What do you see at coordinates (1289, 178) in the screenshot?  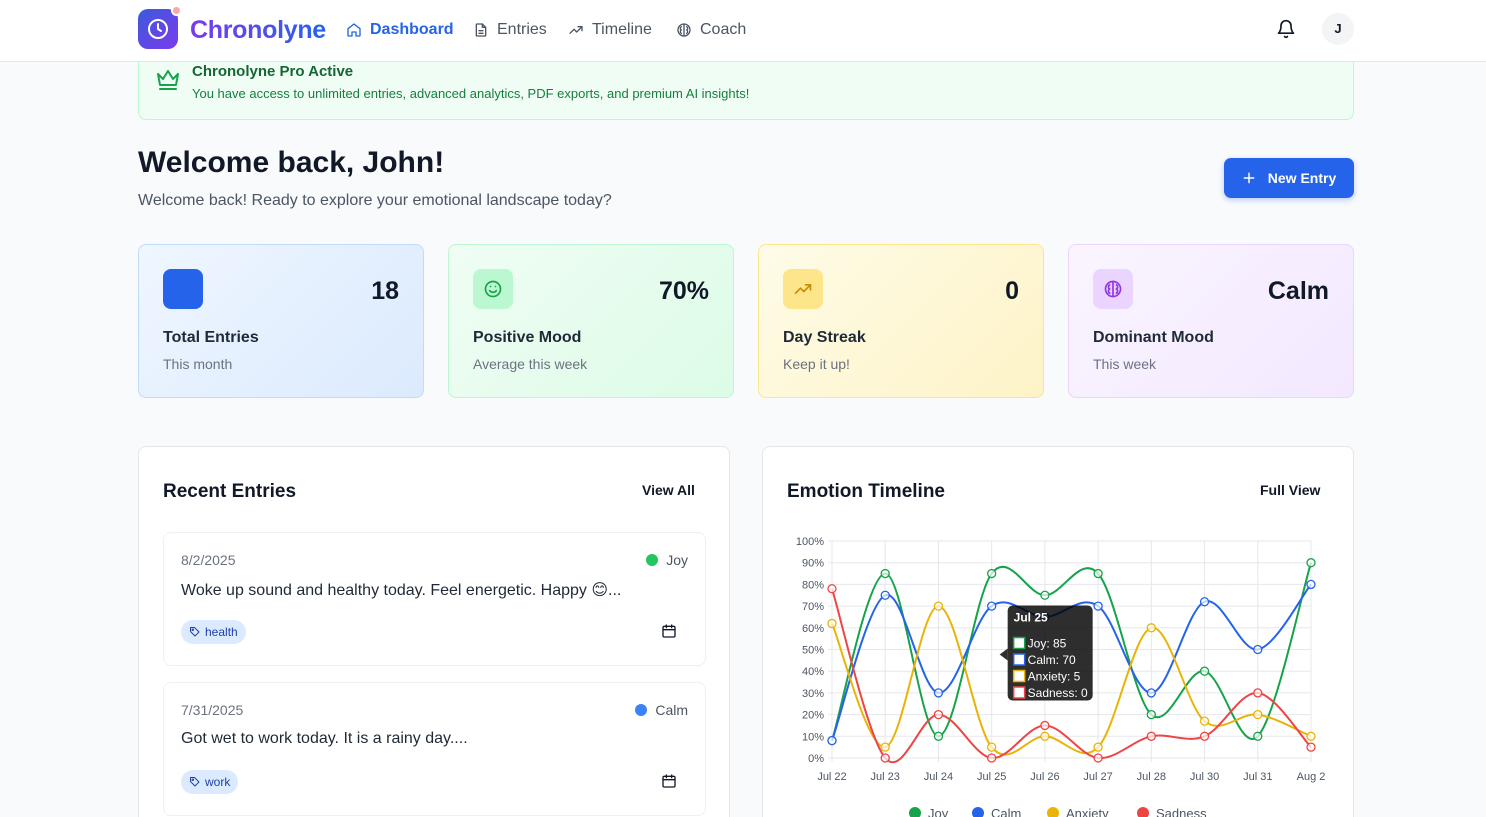 I see `new-entry-button: New Entry` at bounding box center [1289, 178].